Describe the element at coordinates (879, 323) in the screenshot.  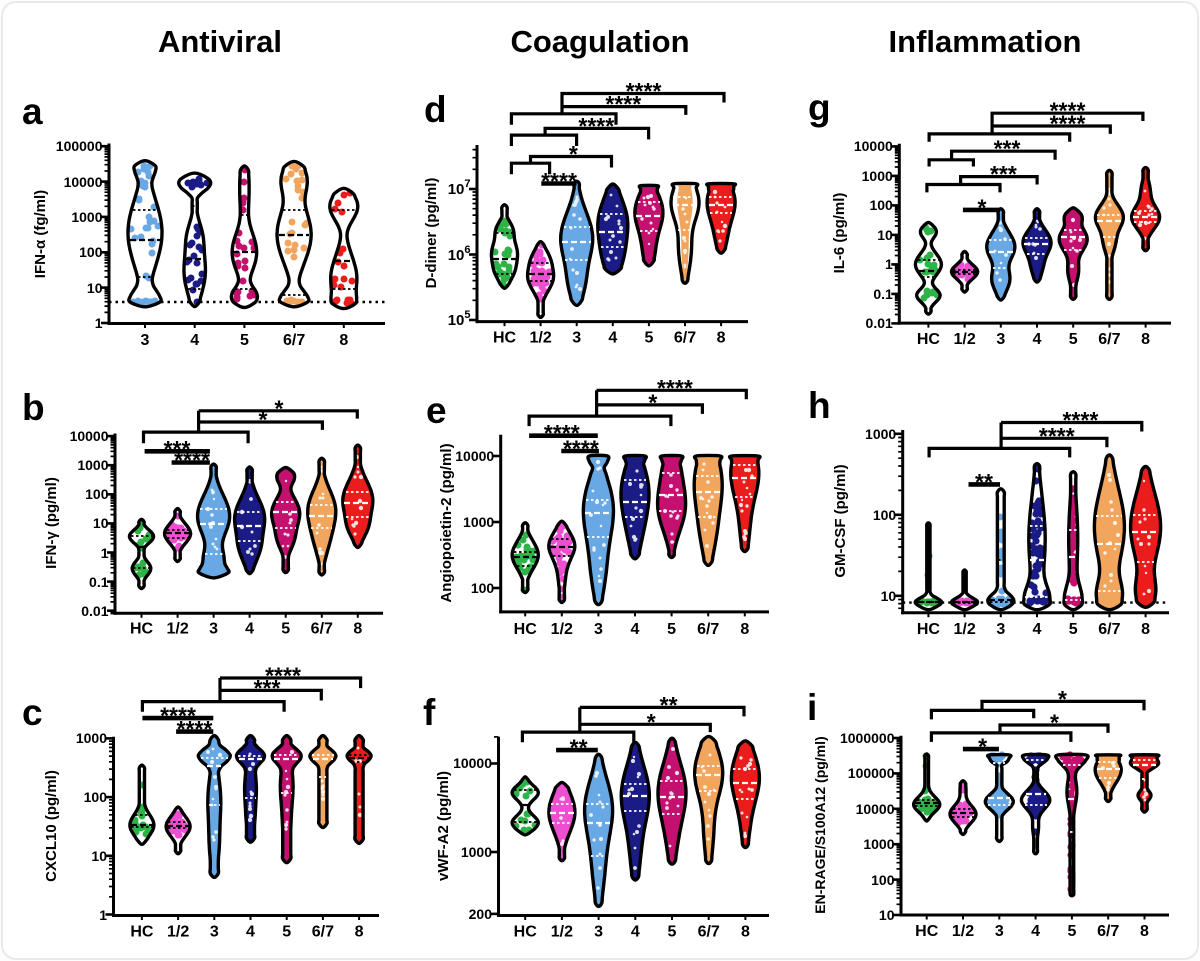
I see `svg-text: 0.01` at that location.